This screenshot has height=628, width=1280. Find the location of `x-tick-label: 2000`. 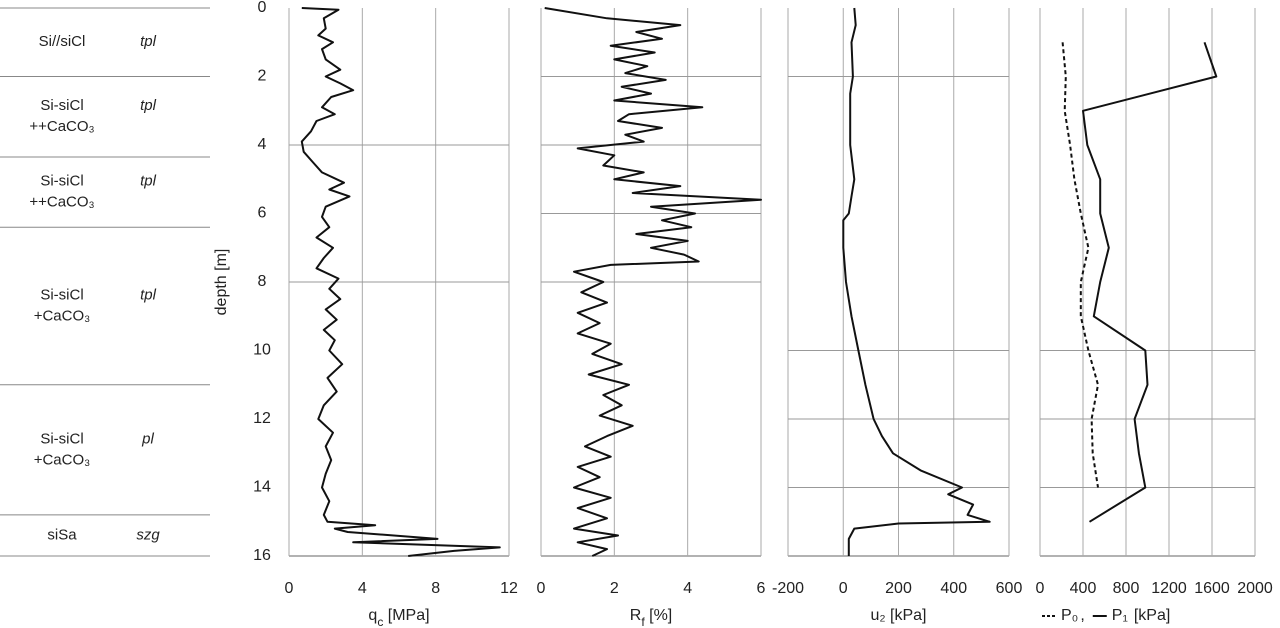

x-tick-label: 2000 is located at coordinates (1255, 588).